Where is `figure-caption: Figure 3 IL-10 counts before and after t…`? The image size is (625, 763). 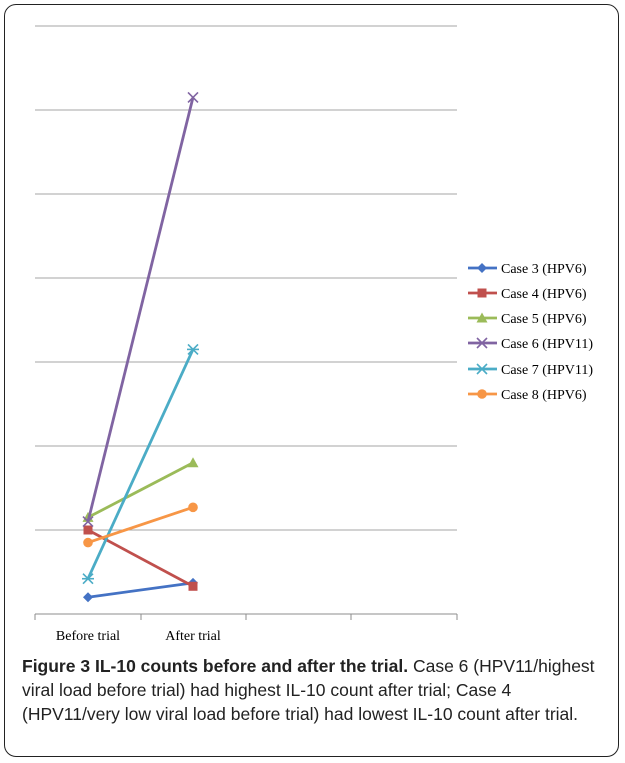
figure-caption: Figure 3 IL-10 counts before and after t… is located at coordinates (314, 690).